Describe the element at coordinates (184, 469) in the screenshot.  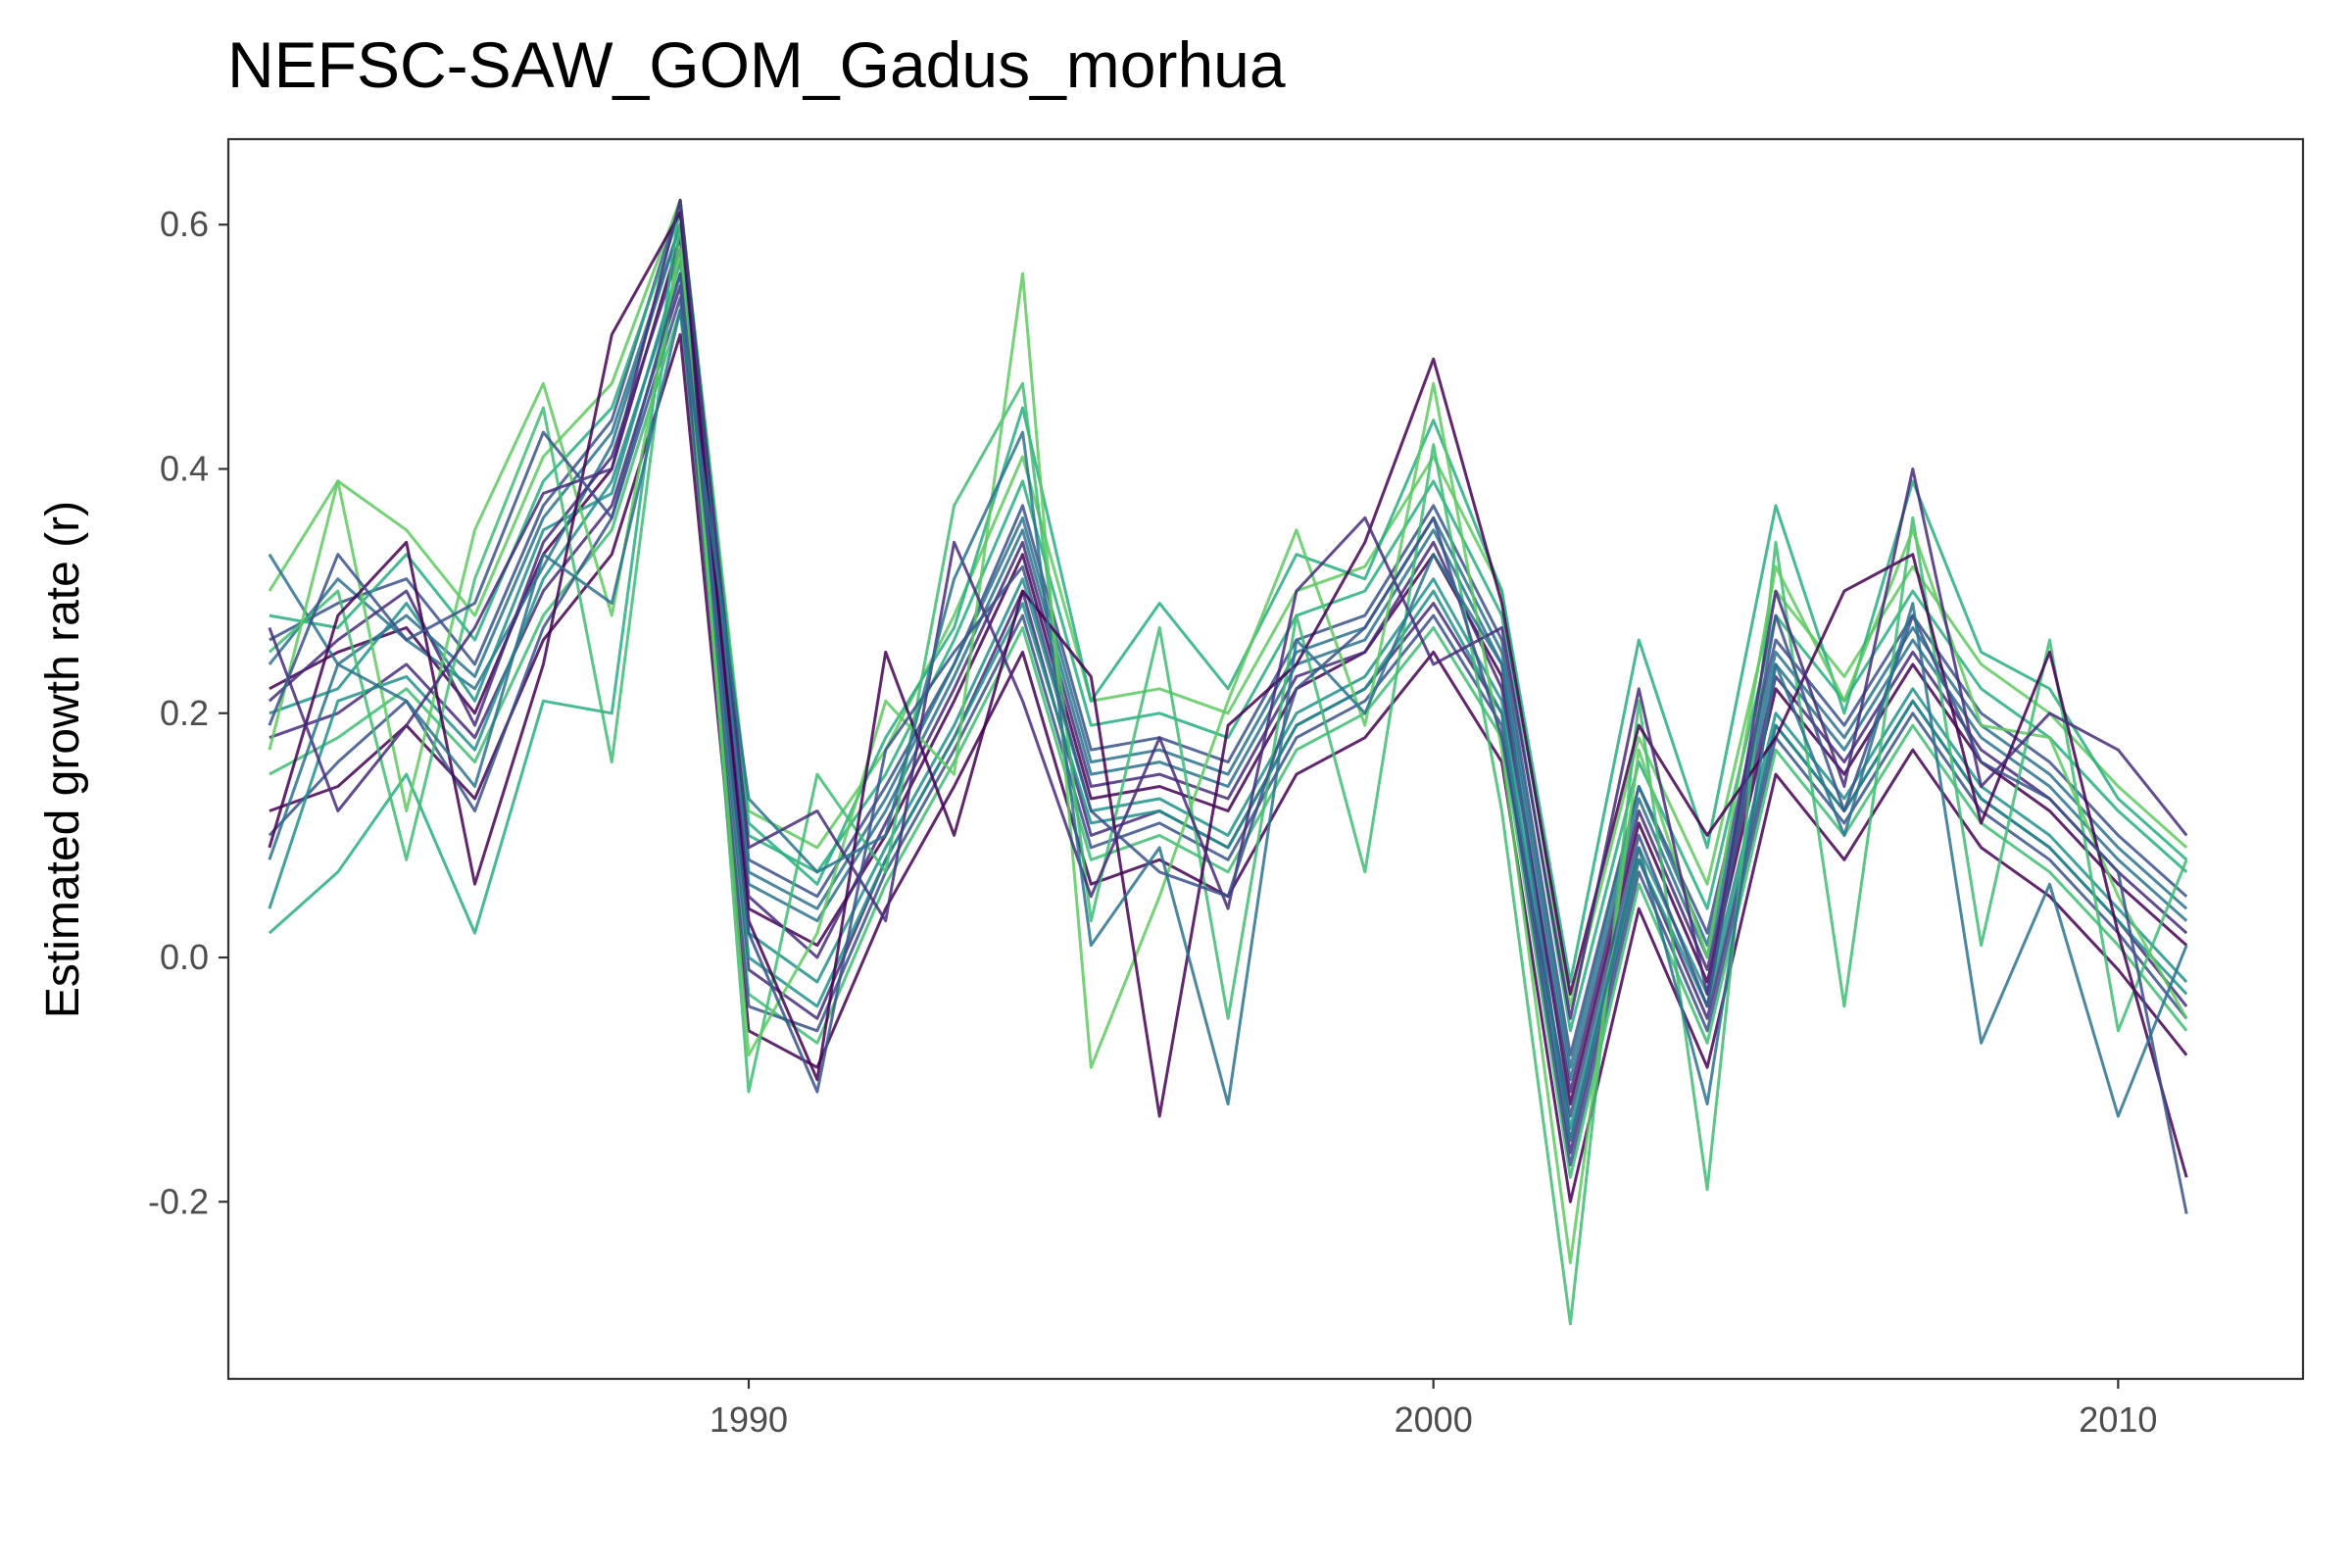
I see `y-tick-label: 0.4` at that location.